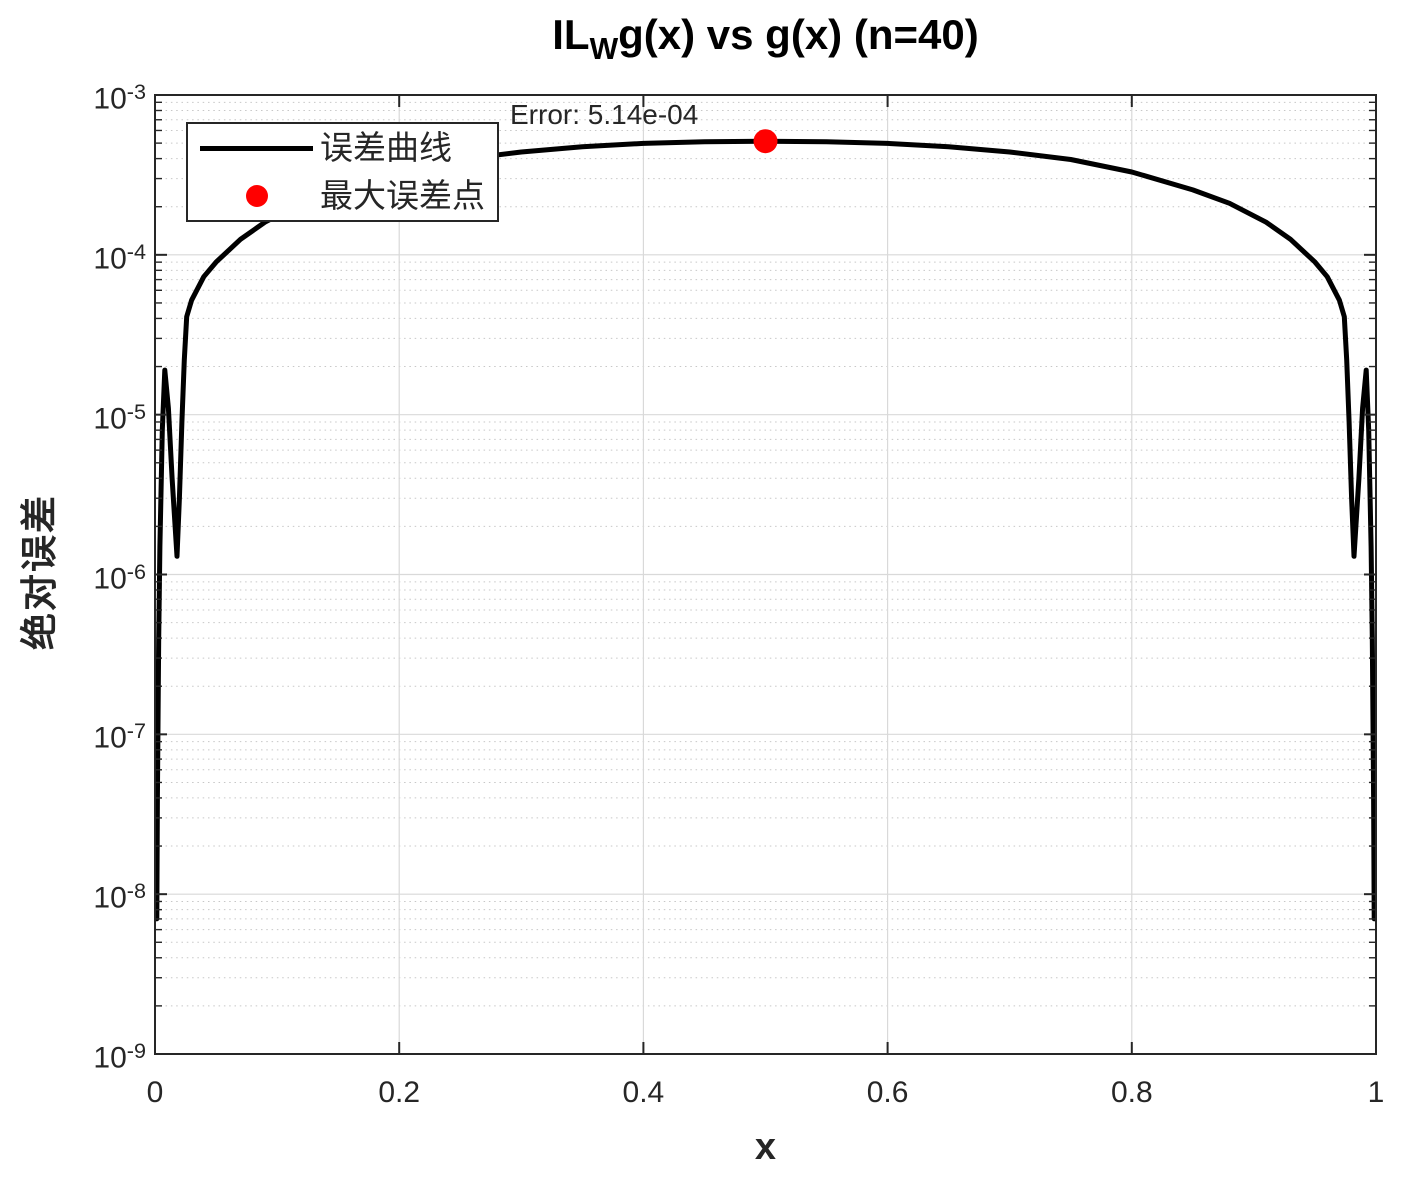  I want to click on legend-entry-error-curve: 误差曲线, so click(342, 148).